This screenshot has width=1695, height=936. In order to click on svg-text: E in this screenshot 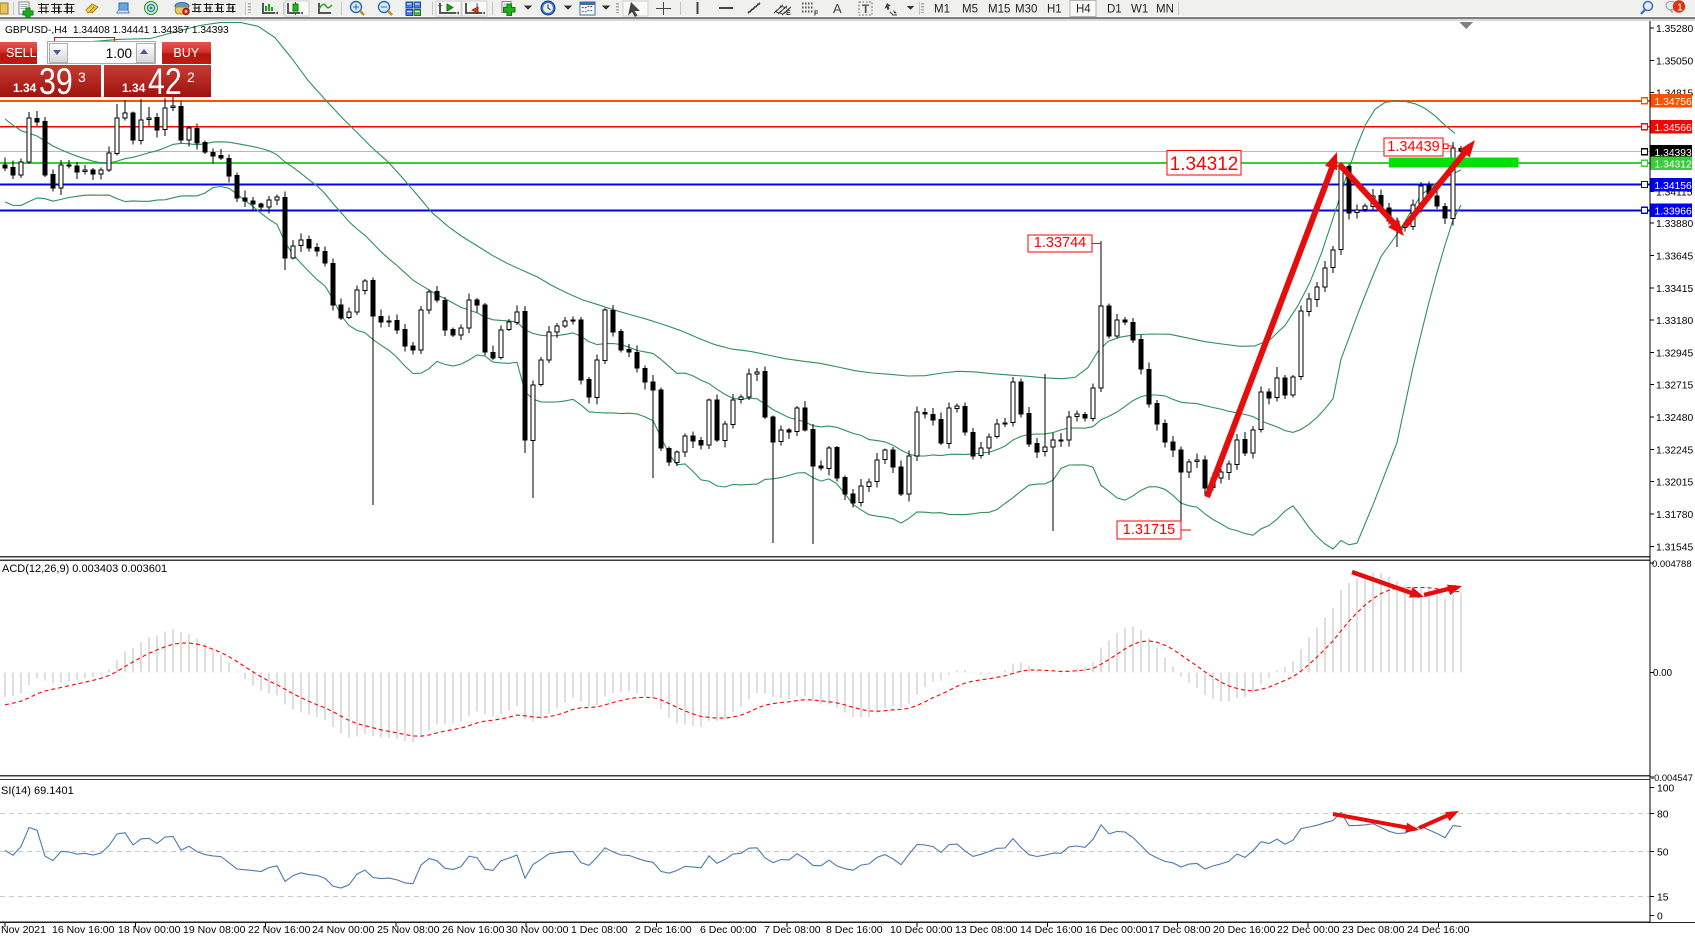, I will do `click(788, 13)`.